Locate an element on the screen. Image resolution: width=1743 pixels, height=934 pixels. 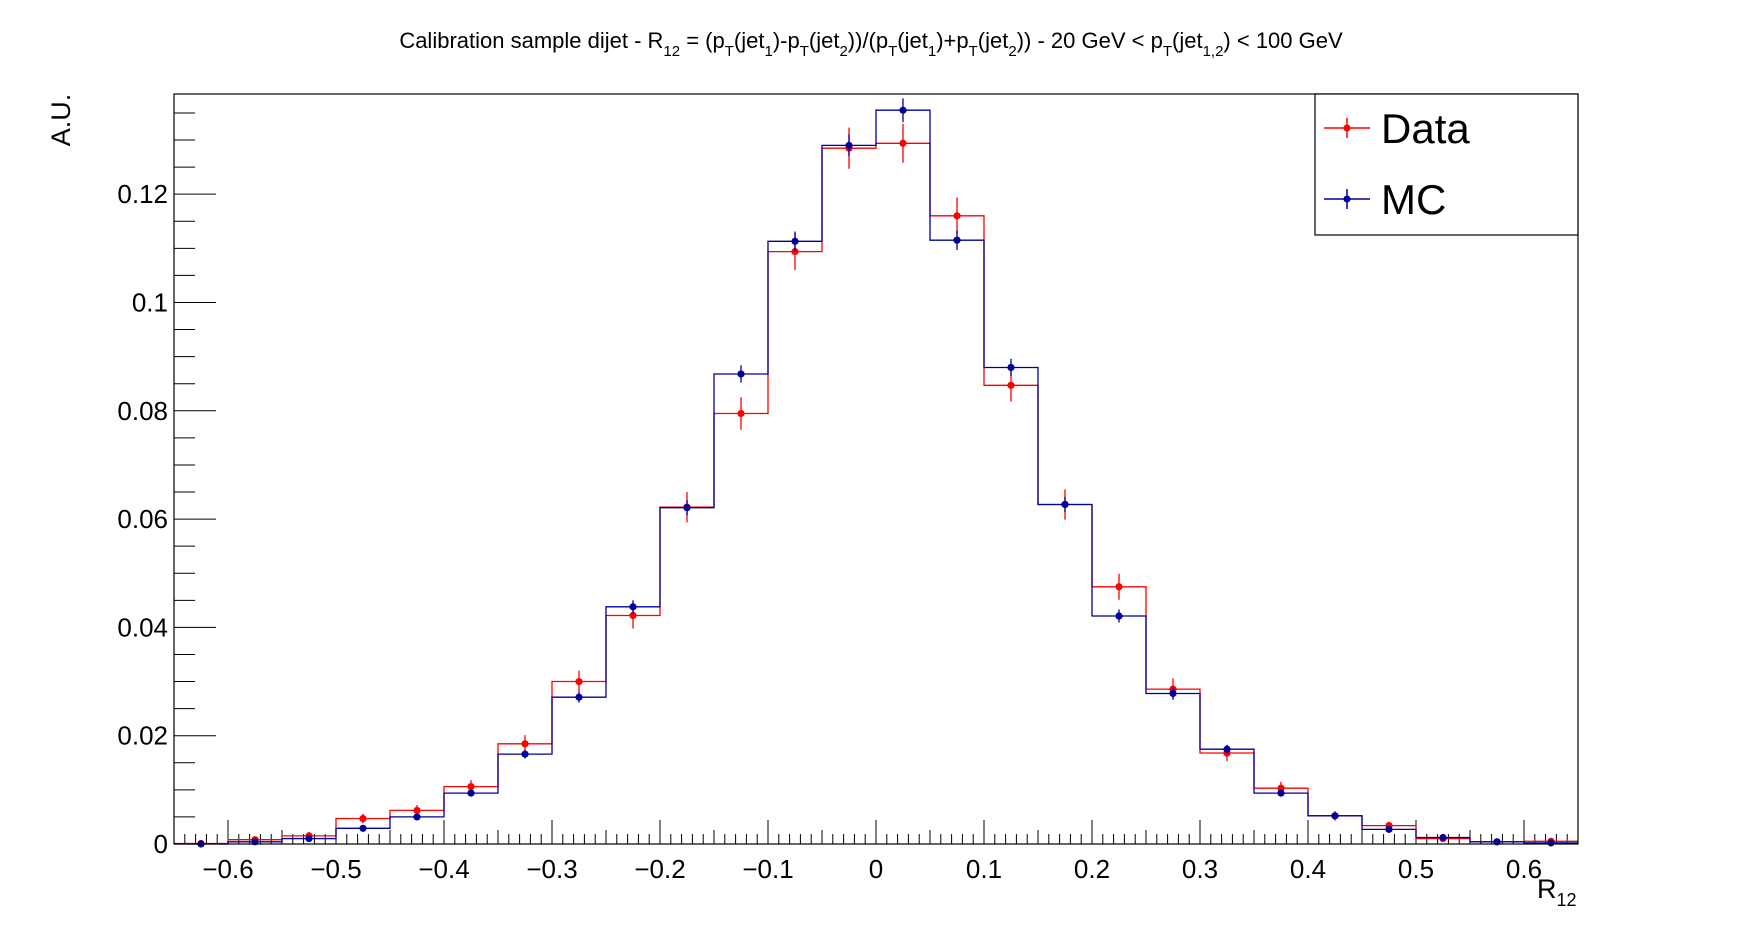
legend-data-label: Data is located at coordinates (1425, 128).